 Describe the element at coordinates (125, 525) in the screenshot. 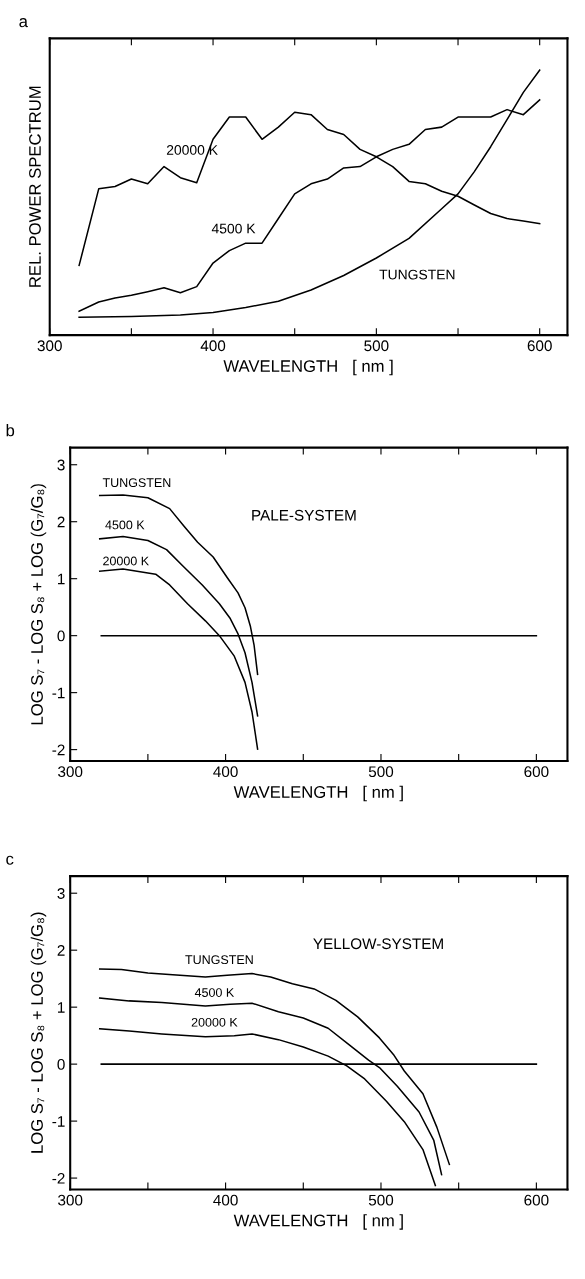

I see `legend-label: 4500 K` at that location.